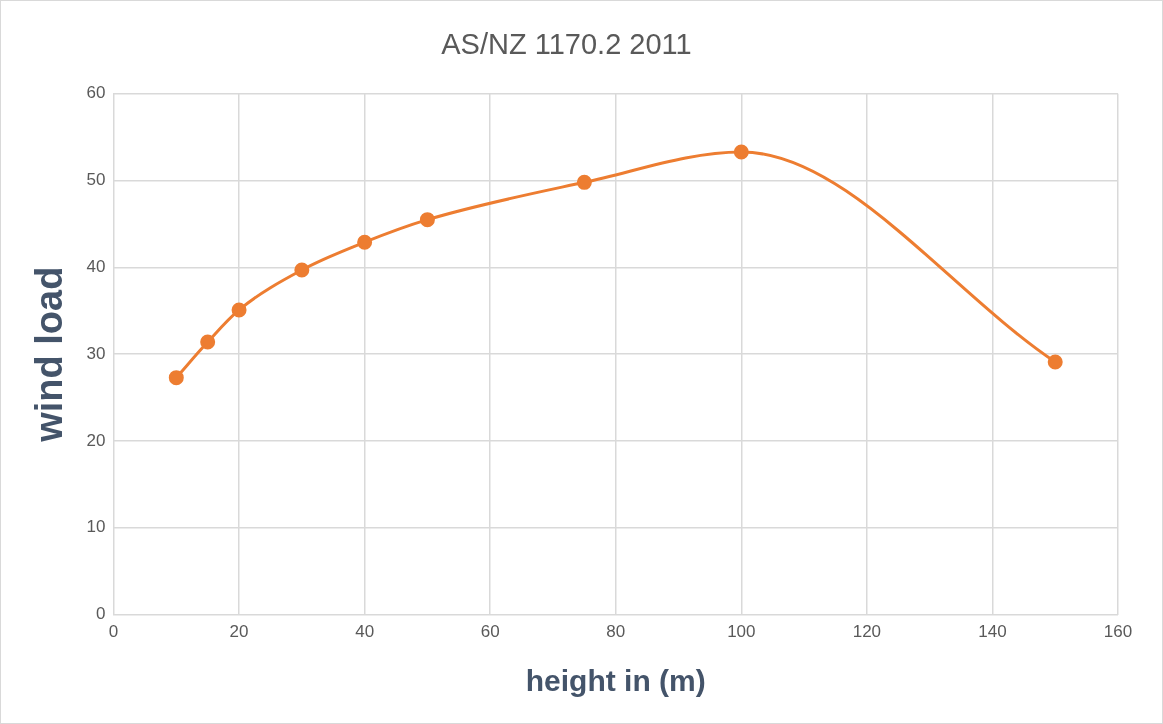 This screenshot has width=1163, height=724. I want to click on chart-title: AS/NZ 1170.2 2011, so click(566, 44).